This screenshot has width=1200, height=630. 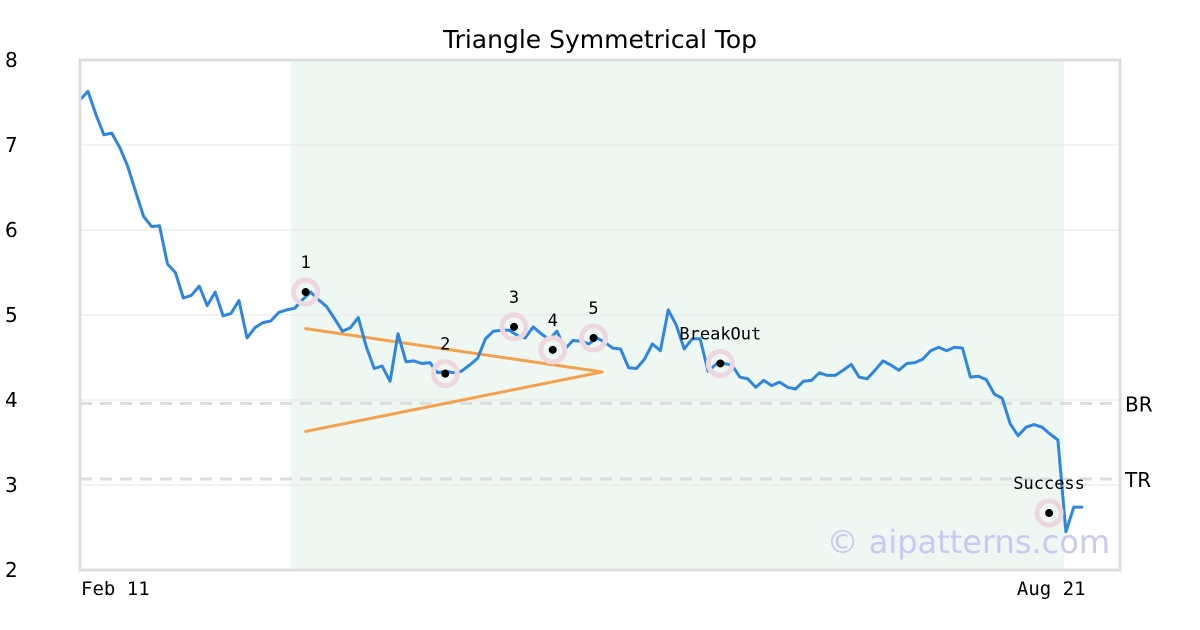 I want to click on y-tick-label: 5, so click(x=11, y=315).